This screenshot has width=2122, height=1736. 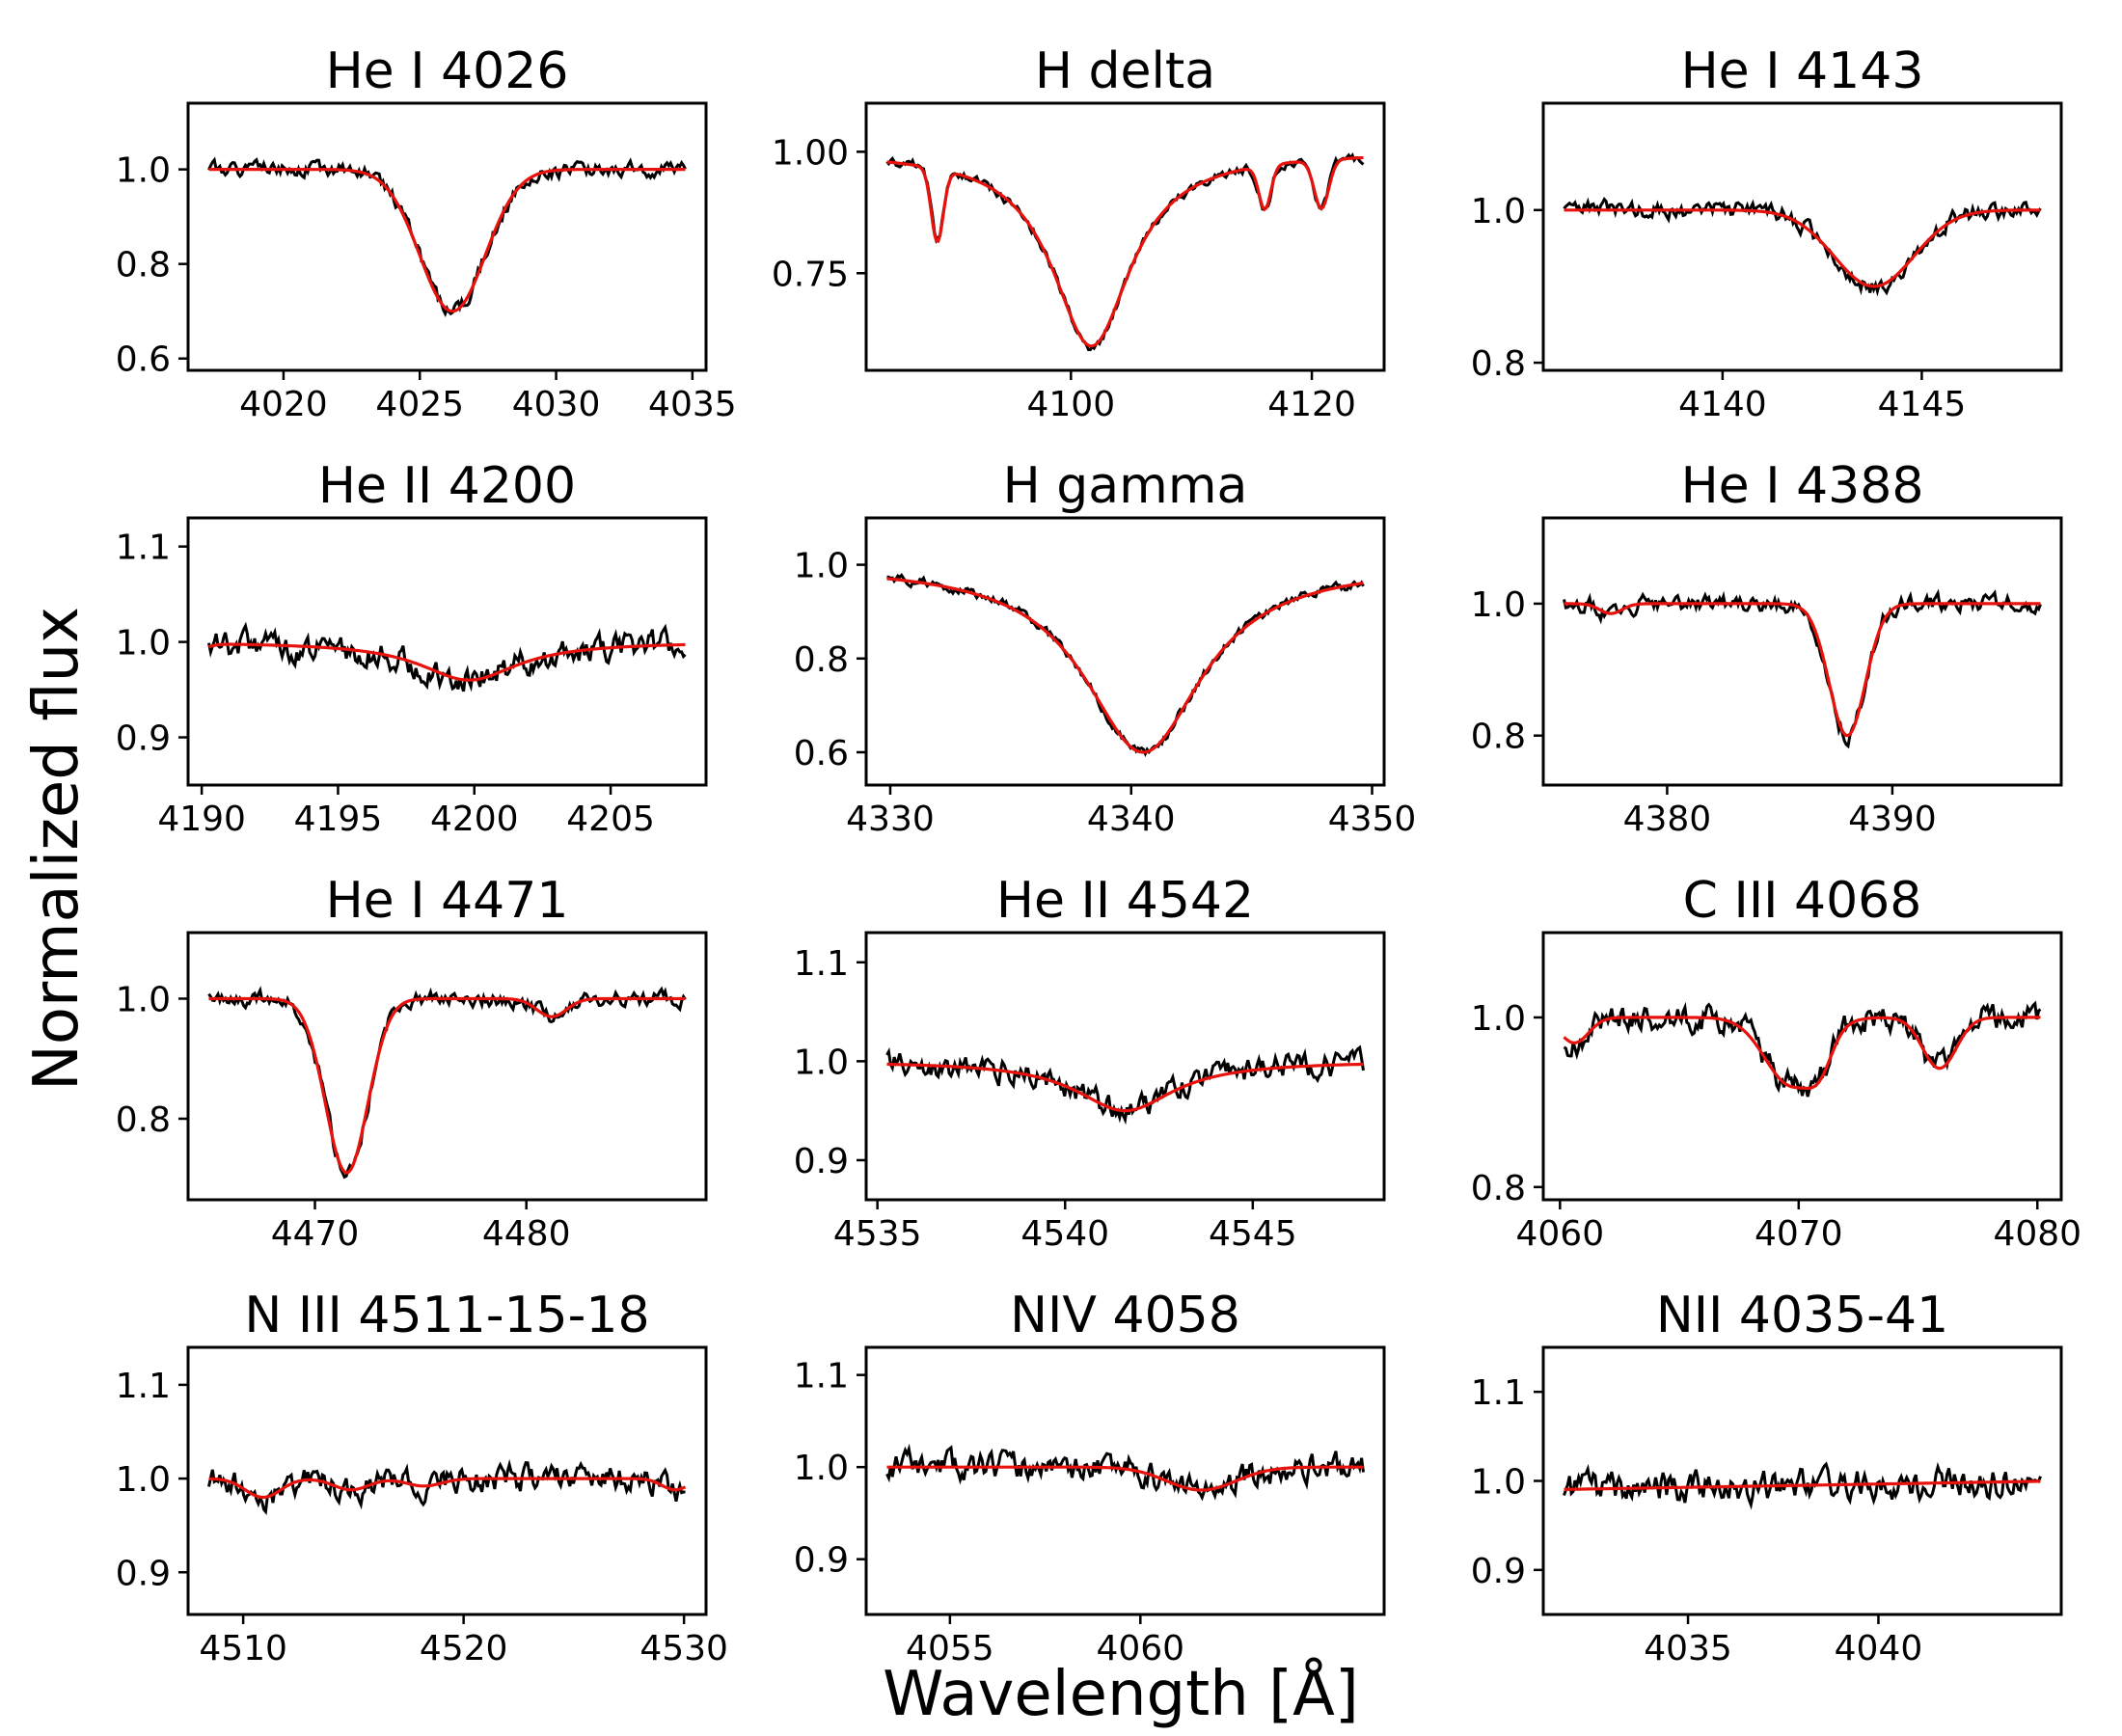 What do you see at coordinates (684, 1649) in the screenshot?
I see `x-tick-label: 4530` at bounding box center [684, 1649].